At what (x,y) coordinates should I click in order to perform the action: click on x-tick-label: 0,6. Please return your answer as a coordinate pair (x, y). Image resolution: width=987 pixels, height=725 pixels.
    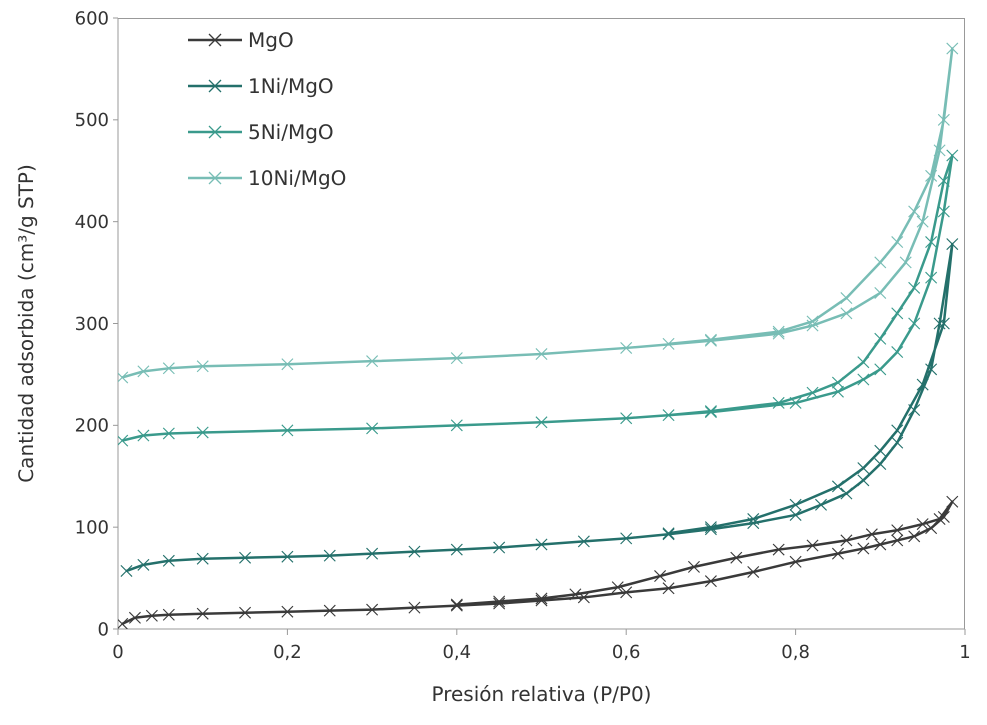
    Looking at the image, I should click on (626, 652).